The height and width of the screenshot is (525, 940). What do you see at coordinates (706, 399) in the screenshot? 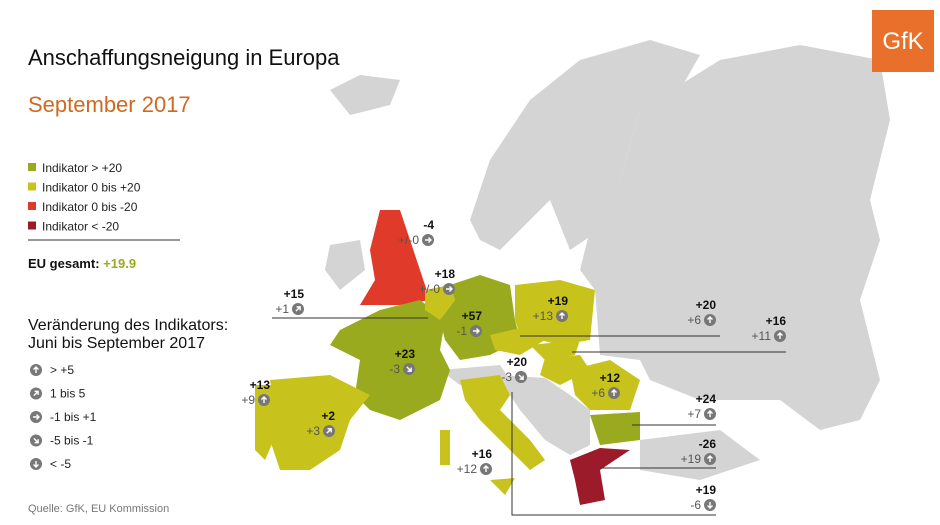
I see `country-value: +24` at bounding box center [706, 399].